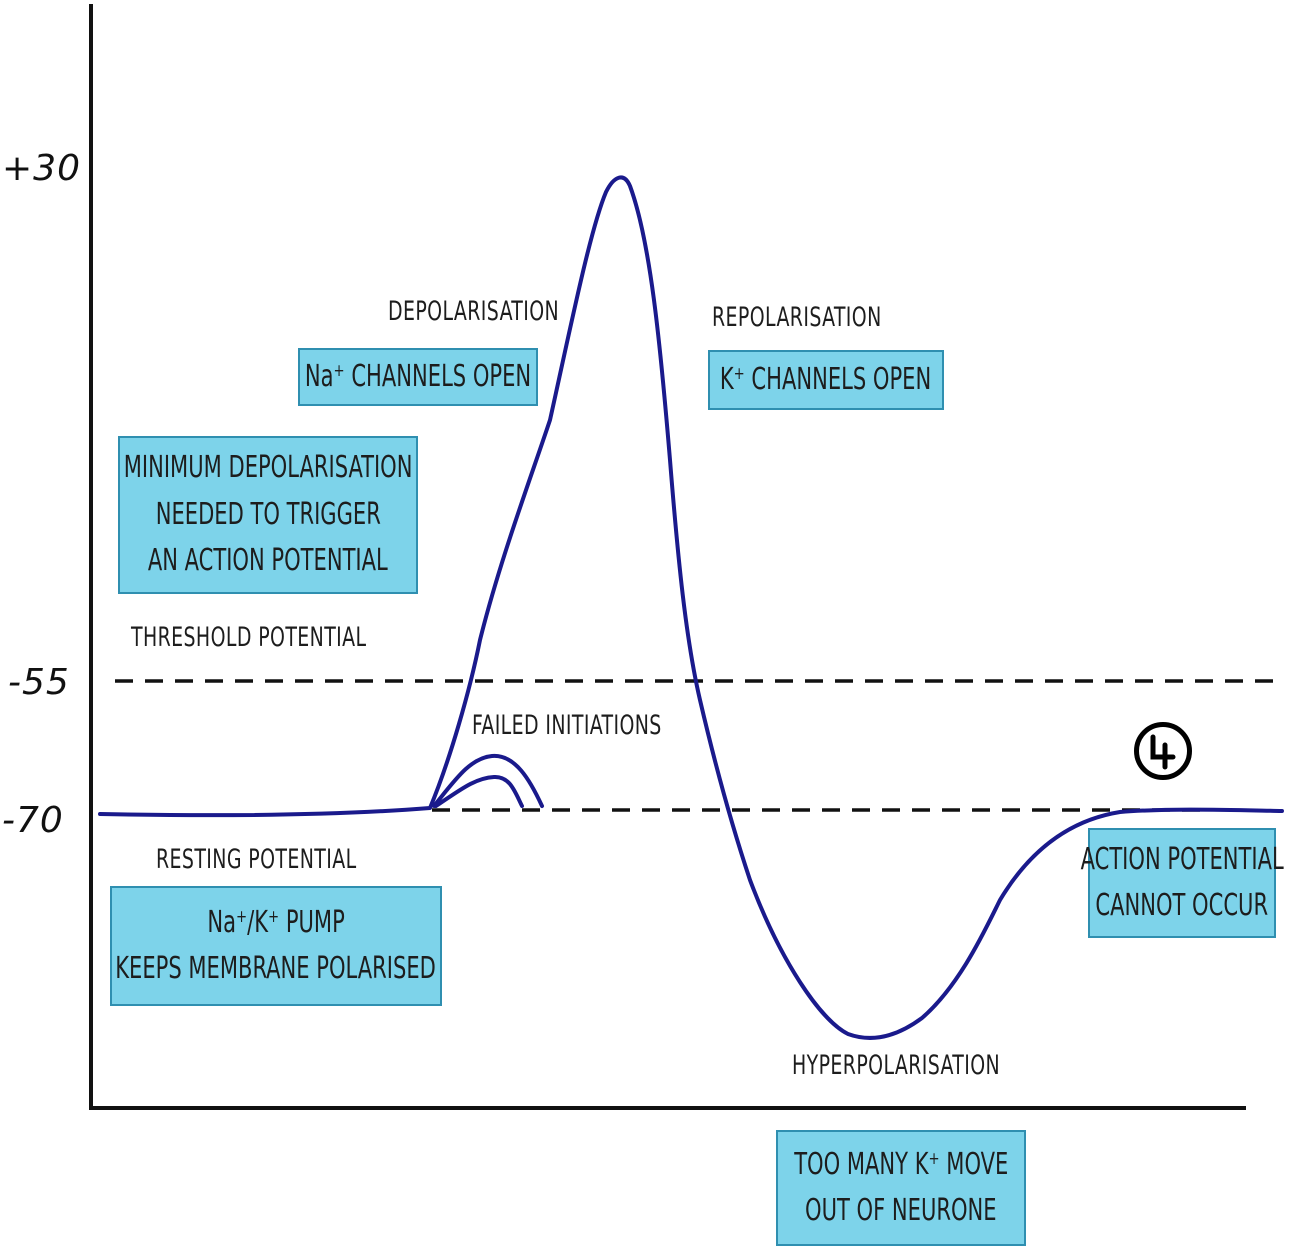 The image size is (1294, 1254). What do you see at coordinates (797, 317) in the screenshot?
I see `repolarisation-label: REPOLARISATION` at bounding box center [797, 317].